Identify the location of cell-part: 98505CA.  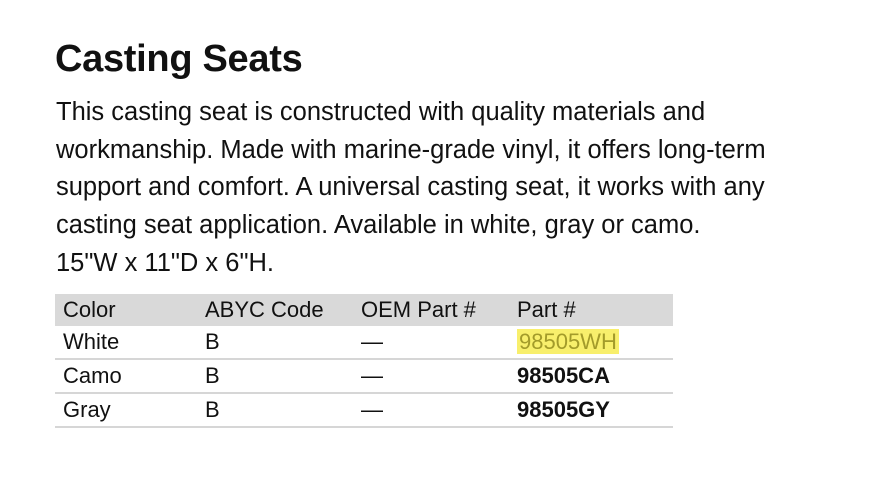
(591, 376).